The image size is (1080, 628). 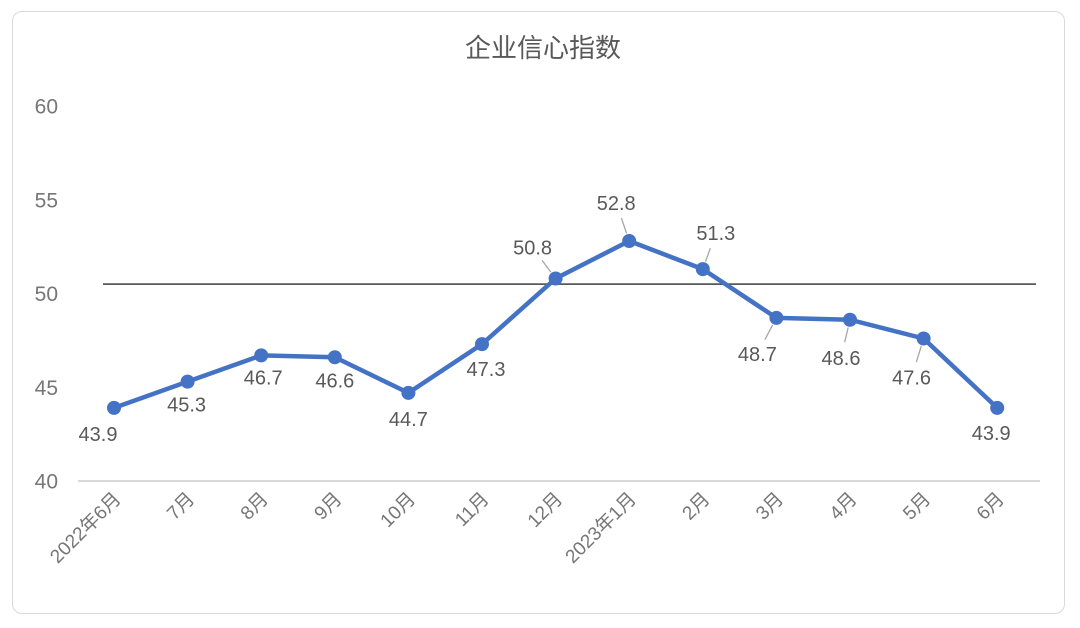 I want to click on data-point-label: 52.8, so click(x=616, y=204).